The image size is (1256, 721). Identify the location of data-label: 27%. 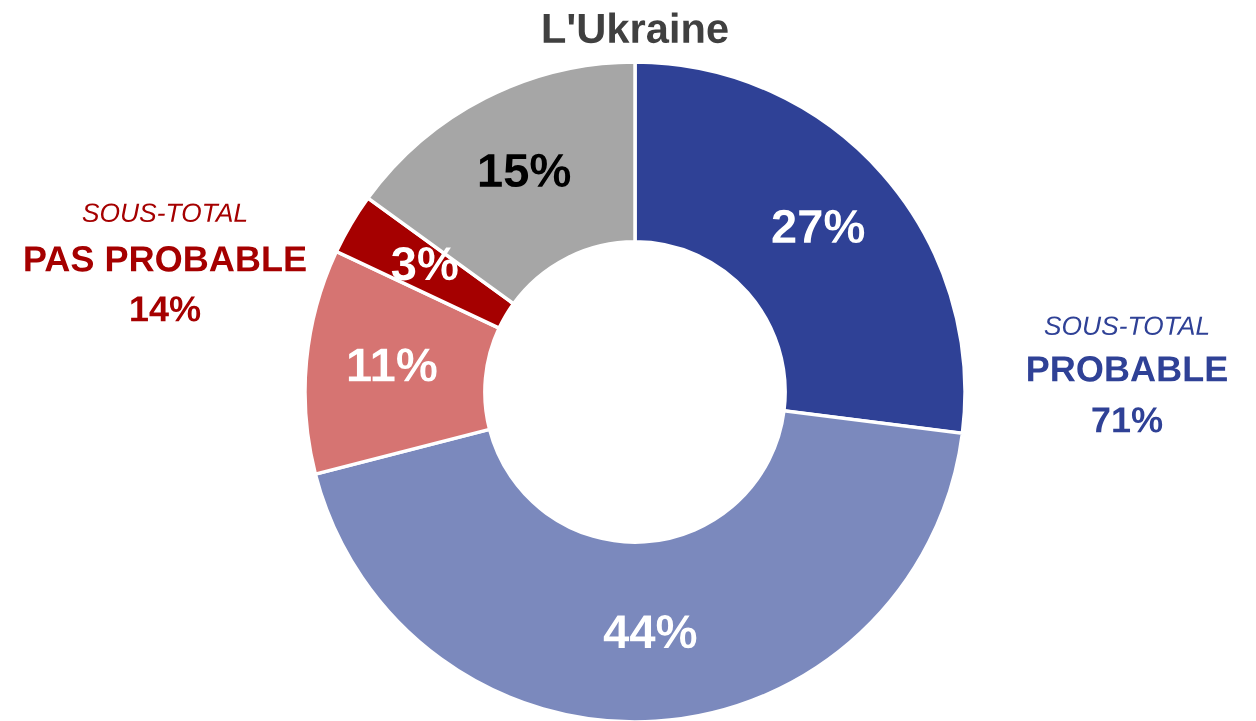
(818, 226).